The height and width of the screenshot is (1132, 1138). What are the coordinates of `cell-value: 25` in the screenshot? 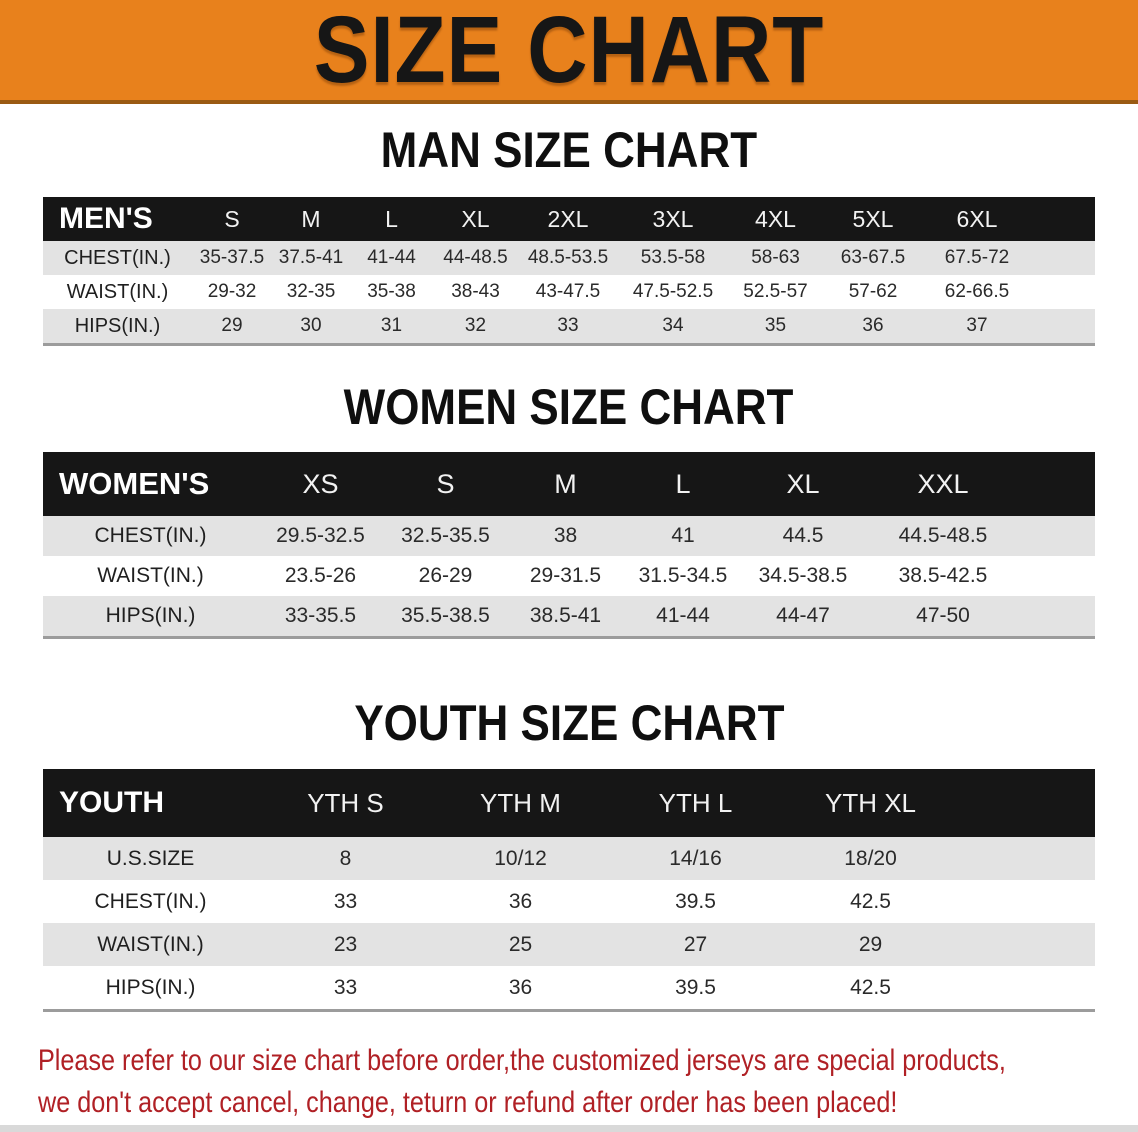 It's located at (520, 944).